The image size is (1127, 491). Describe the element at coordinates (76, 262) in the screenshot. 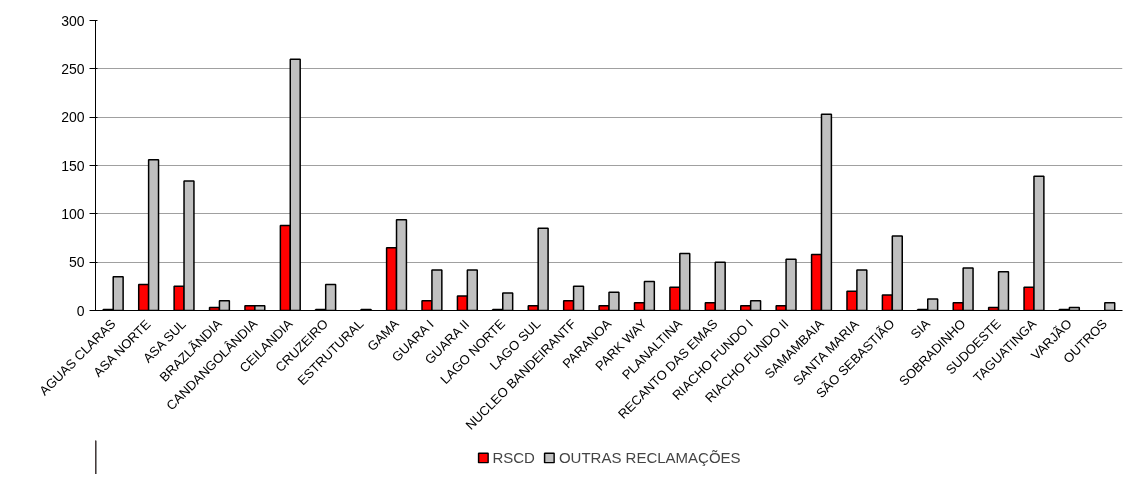

I see `y-tick-label: 50` at that location.